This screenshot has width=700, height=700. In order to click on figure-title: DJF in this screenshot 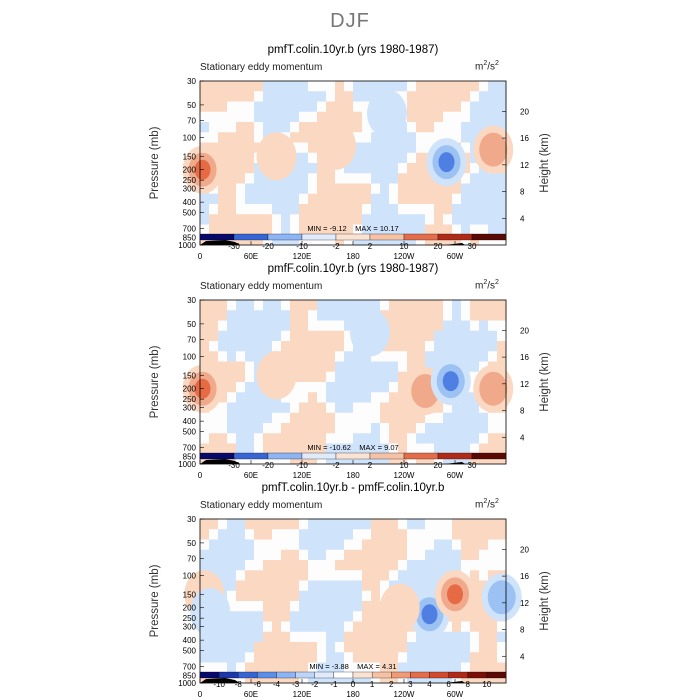, I will do `click(350, 21)`.